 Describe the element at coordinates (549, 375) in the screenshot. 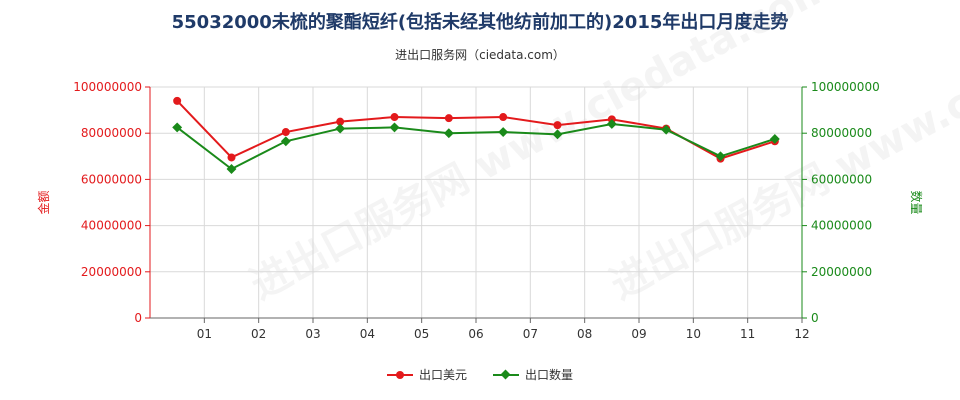

I see `legend-label-qty: 出口数量` at that location.